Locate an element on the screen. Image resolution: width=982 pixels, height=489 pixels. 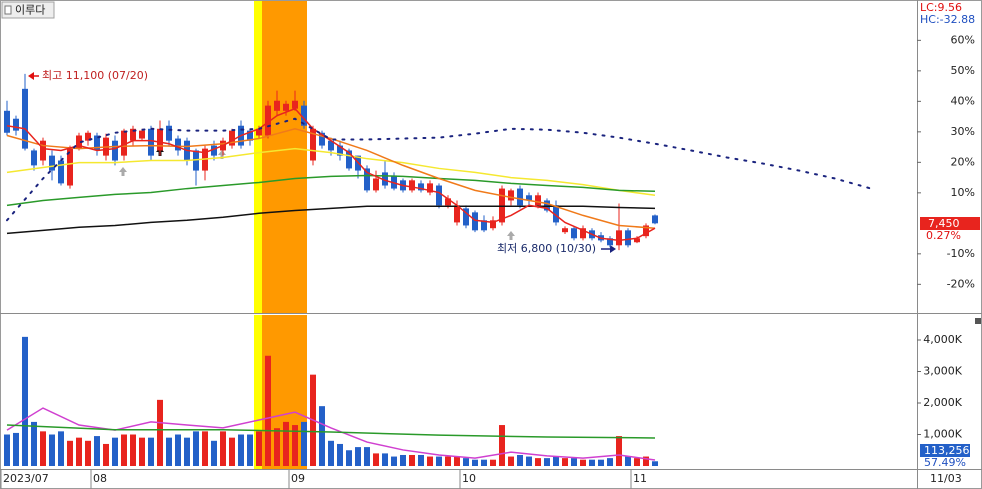
volume-average is located at coordinates (331, 431).